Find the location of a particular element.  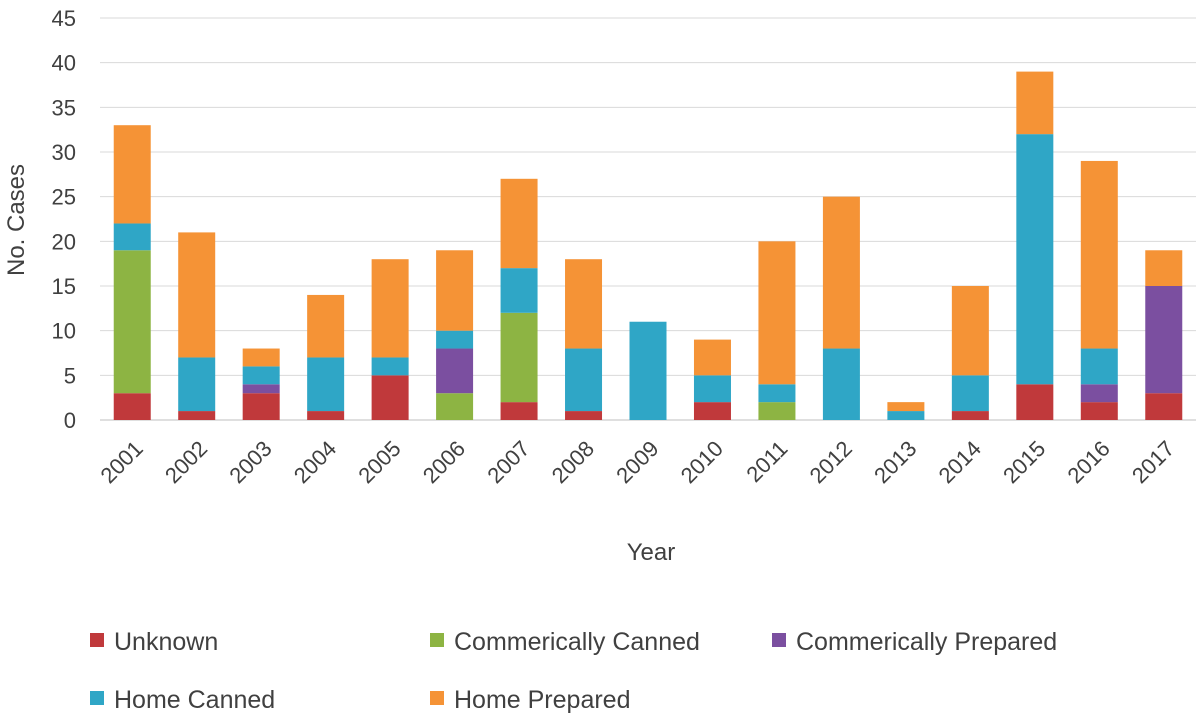

bar-segment-2001-home-canned is located at coordinates (132, 237).